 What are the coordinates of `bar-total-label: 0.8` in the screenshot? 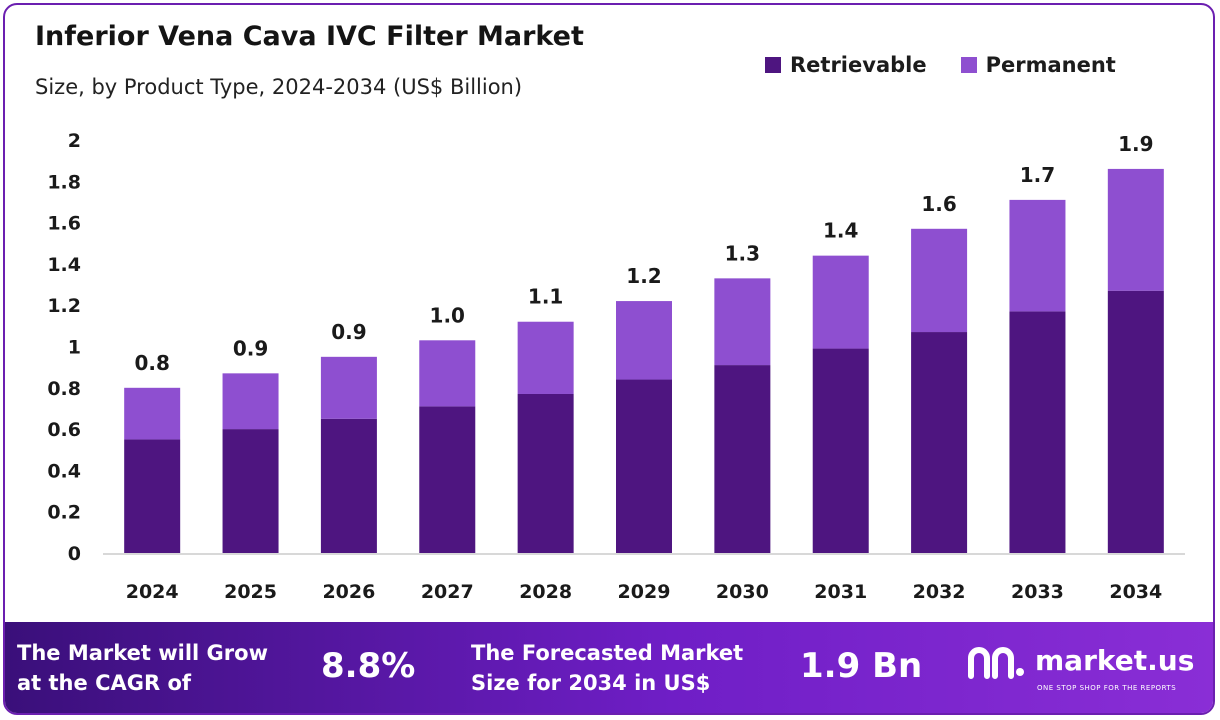 It's located at (151, 363).